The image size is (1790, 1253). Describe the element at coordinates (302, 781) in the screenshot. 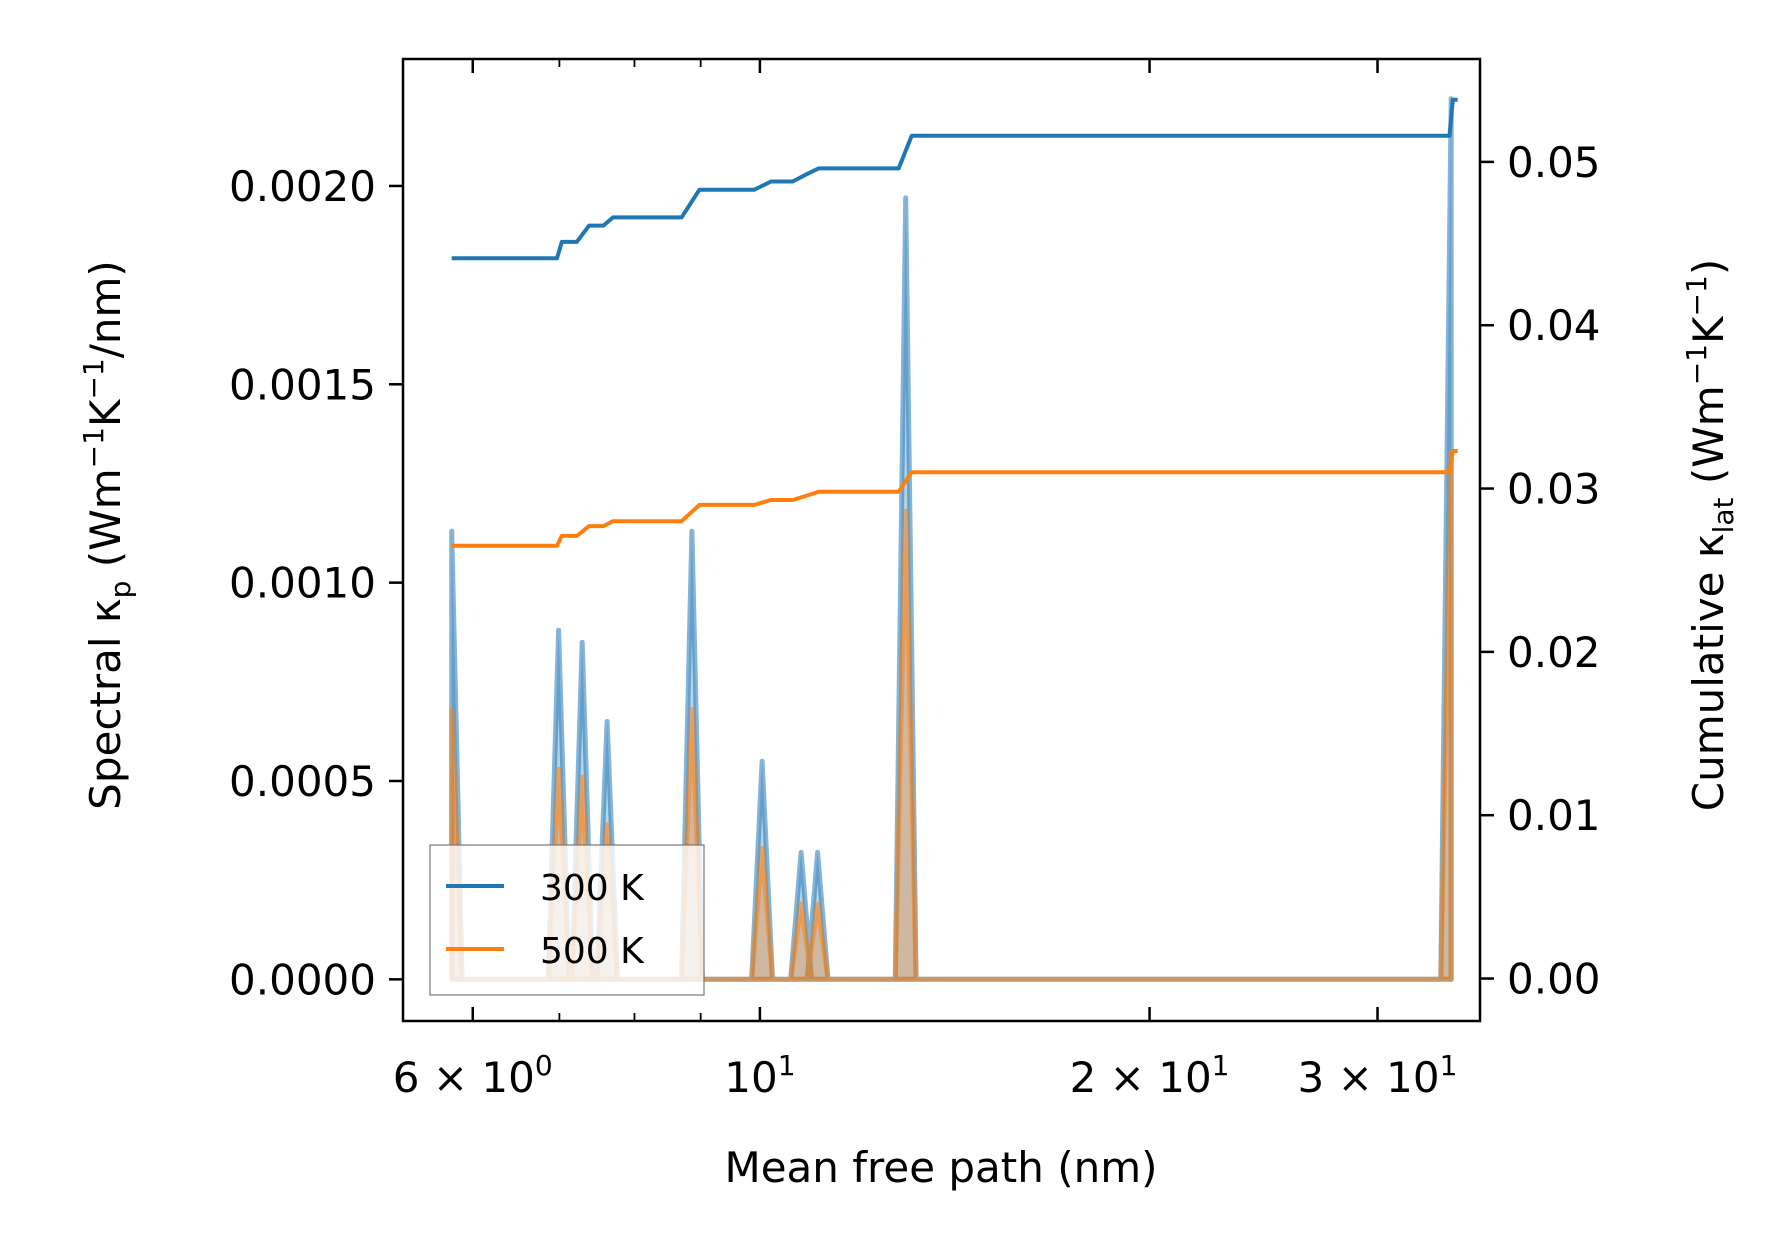

I see `y-left-tick-label: 0.0005` at that location.